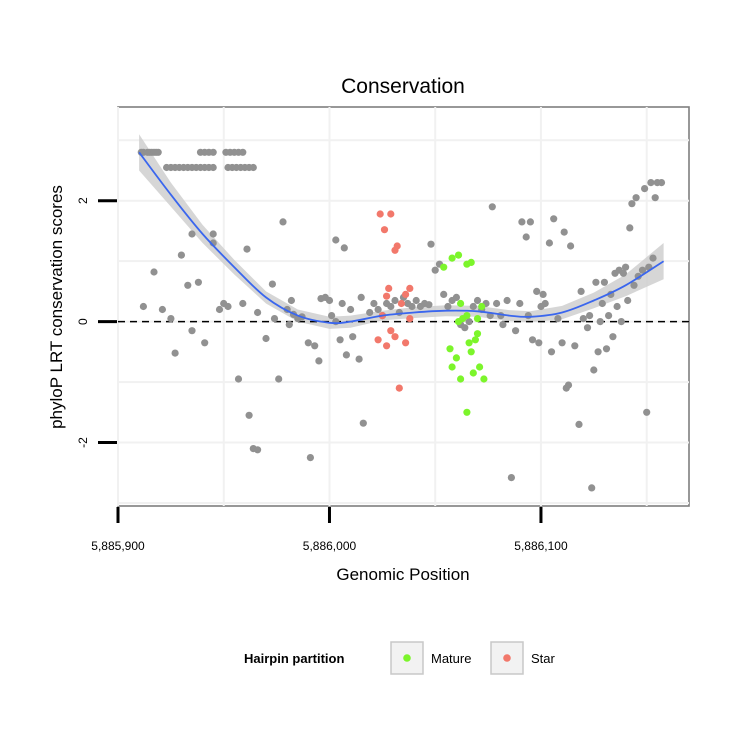 The height and width of the screenshot is (750, 750). What do you see at coordinates (541, 546) in the screenshot?
I see `x-tick-label: 5,886,100` at bounding box center [541, 546].